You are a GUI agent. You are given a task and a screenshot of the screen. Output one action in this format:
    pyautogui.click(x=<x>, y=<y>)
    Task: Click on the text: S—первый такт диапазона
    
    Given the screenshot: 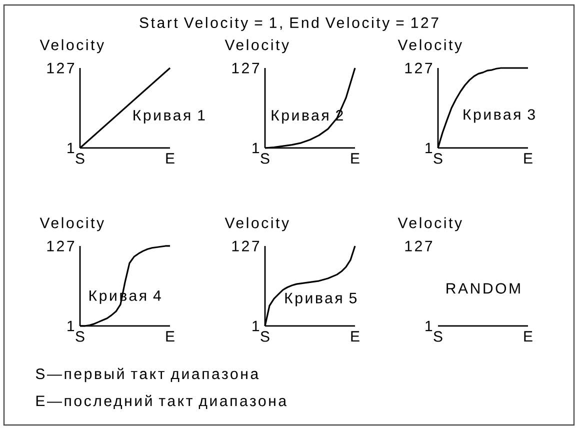 What is the action you would take?
    pyautogui.click(x=147, y=375)
    